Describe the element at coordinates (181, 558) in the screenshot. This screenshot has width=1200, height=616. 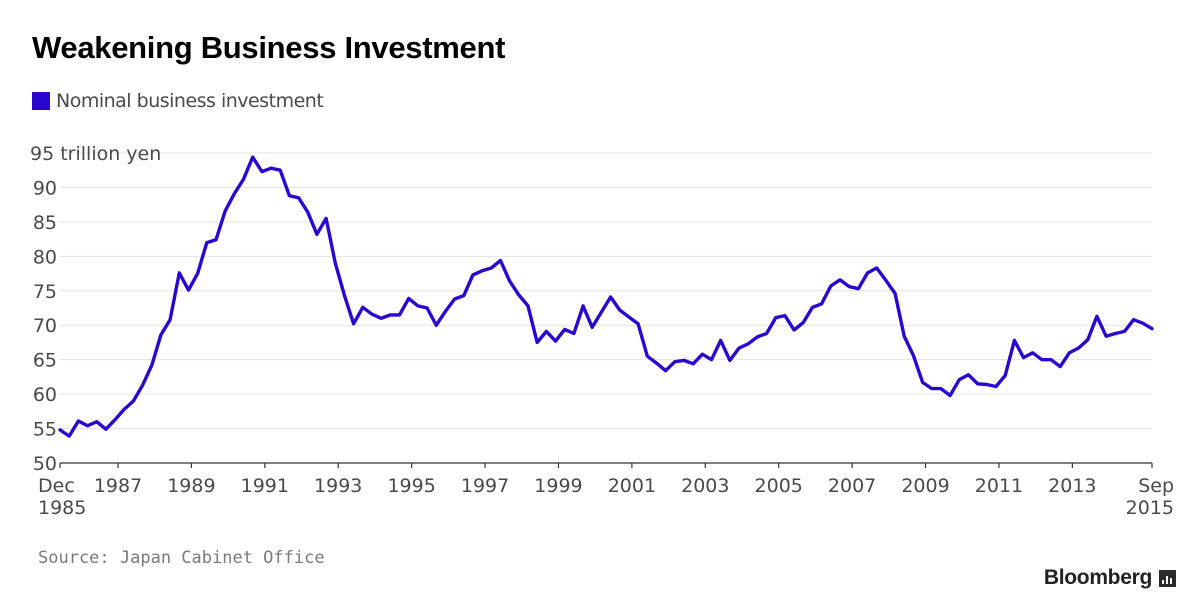
I see `source-note: Source: Japan Cabinet Office` at that location.